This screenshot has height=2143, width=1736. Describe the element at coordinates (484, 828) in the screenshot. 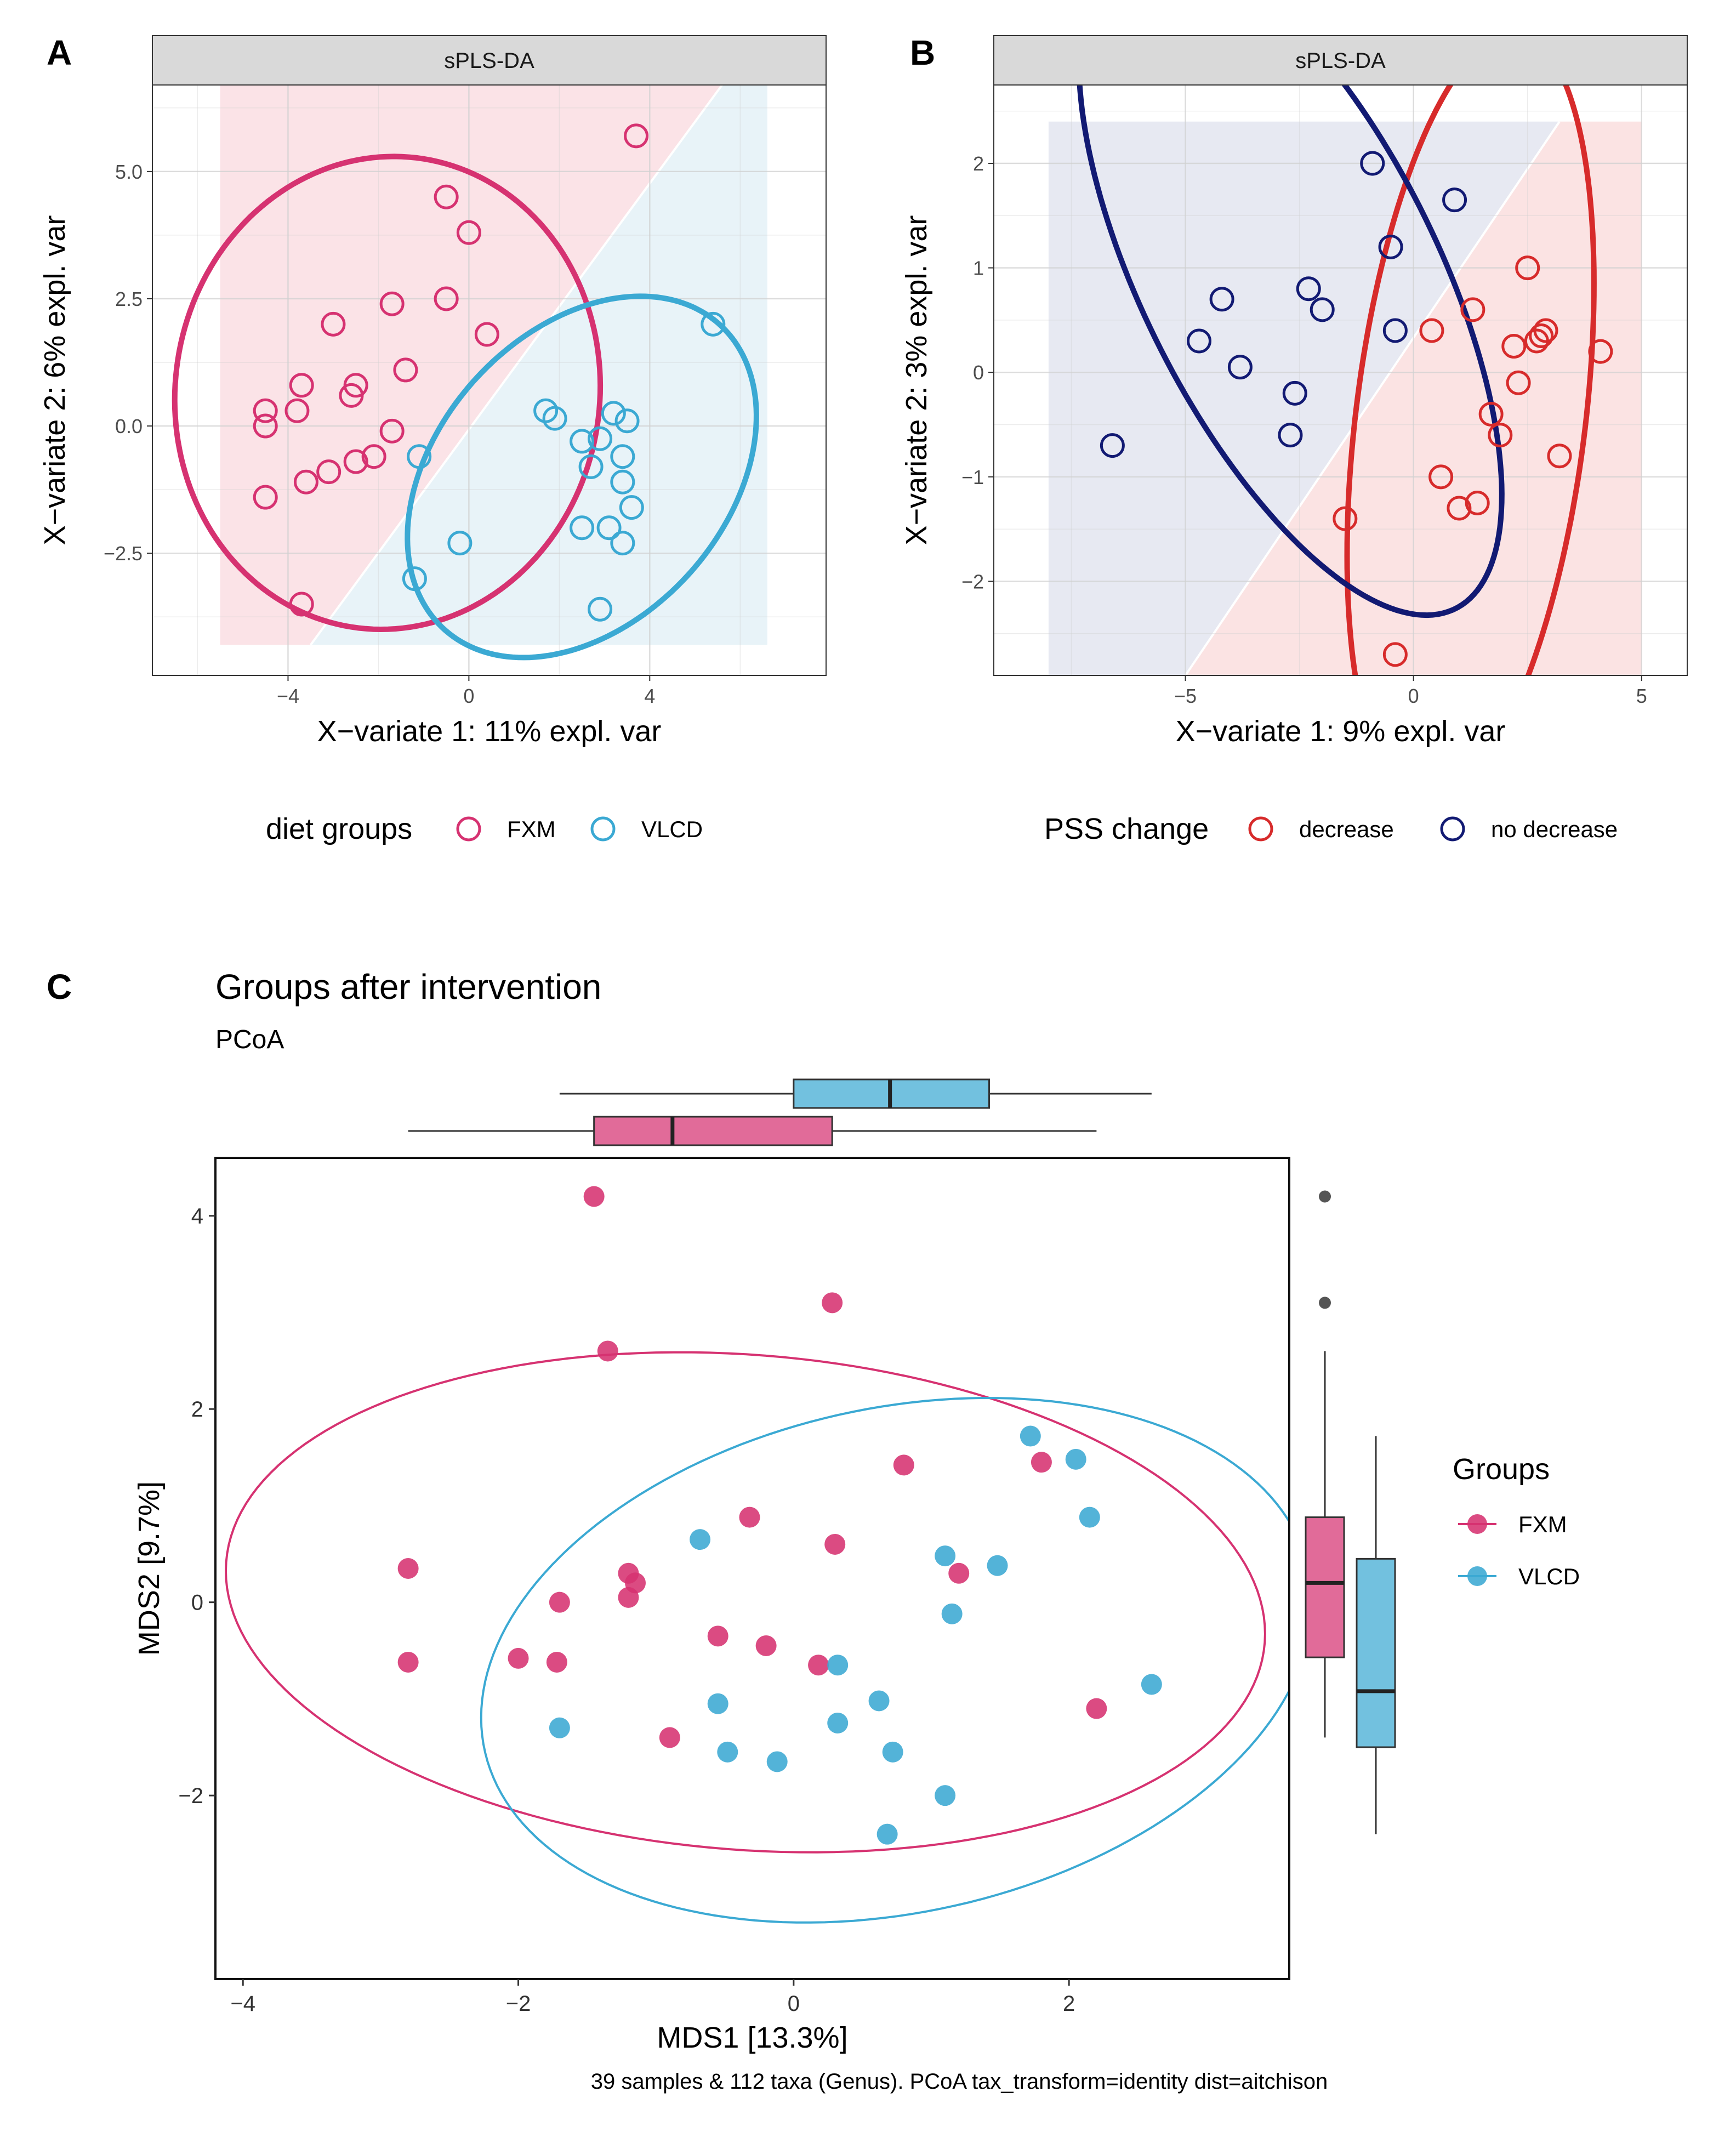

I see `legend: diet groups FXM VLCD` at that location.